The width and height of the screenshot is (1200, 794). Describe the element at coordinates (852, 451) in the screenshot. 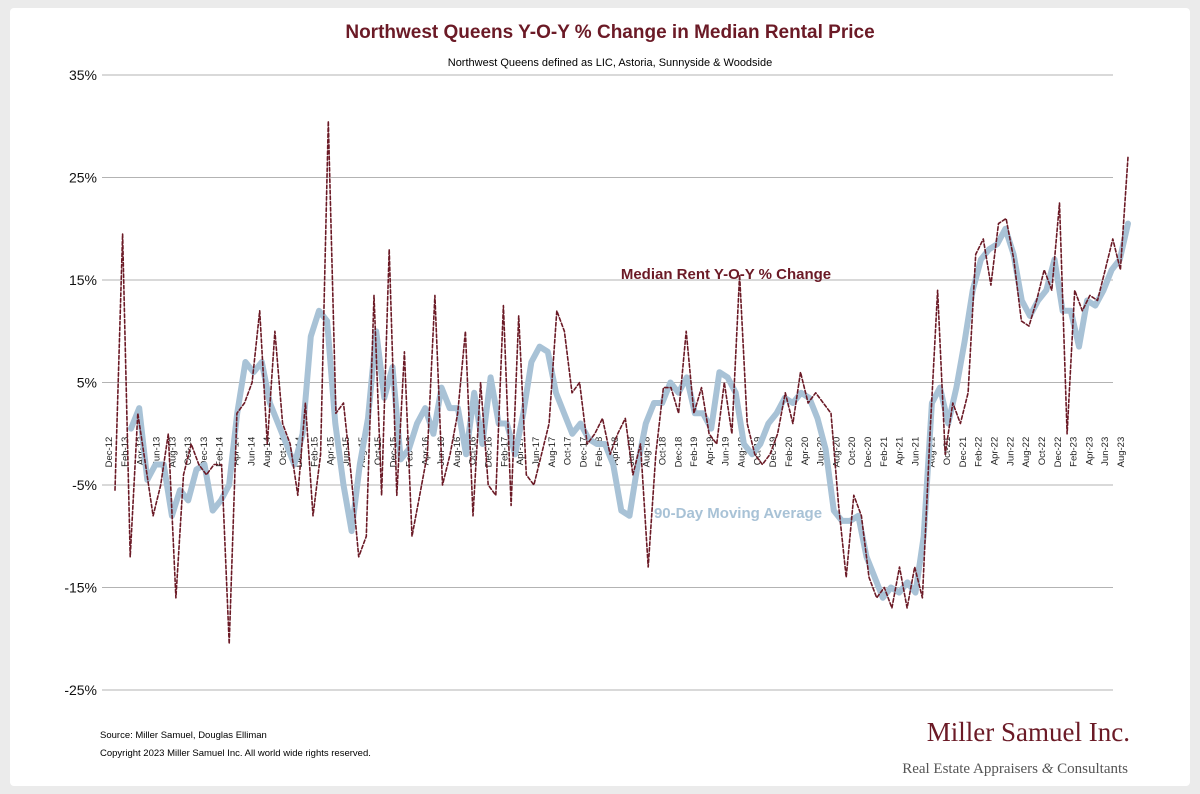

I see `x-tick-label: Oct-20` at that location.